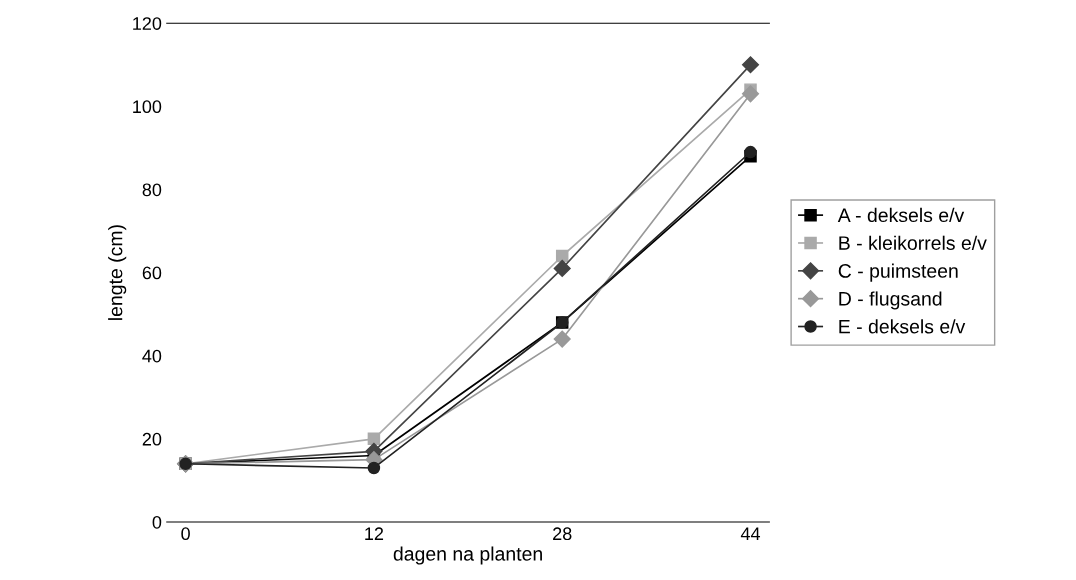 The image size is (1076, 580). What do you see at coordinates (152, 439) in the screenshot?
I see `y-tick-label: 20` at bounding box center [152, 439].